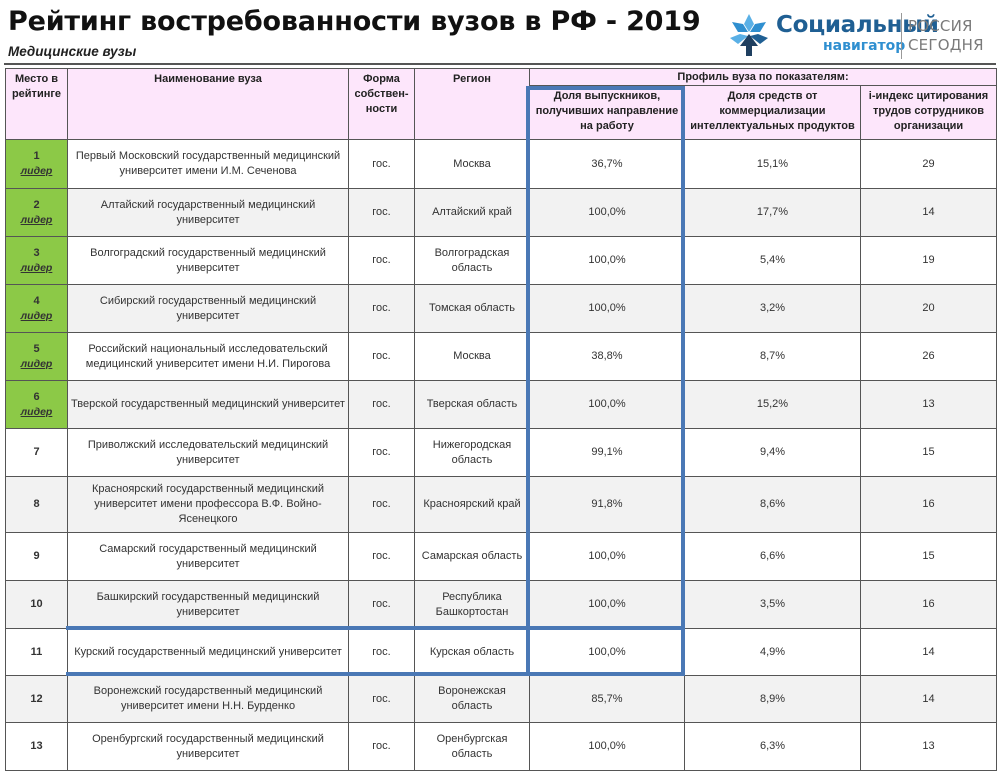 This screenshot has width=1000, height=773. I want to click on place-number: 6, so click(36, 396).